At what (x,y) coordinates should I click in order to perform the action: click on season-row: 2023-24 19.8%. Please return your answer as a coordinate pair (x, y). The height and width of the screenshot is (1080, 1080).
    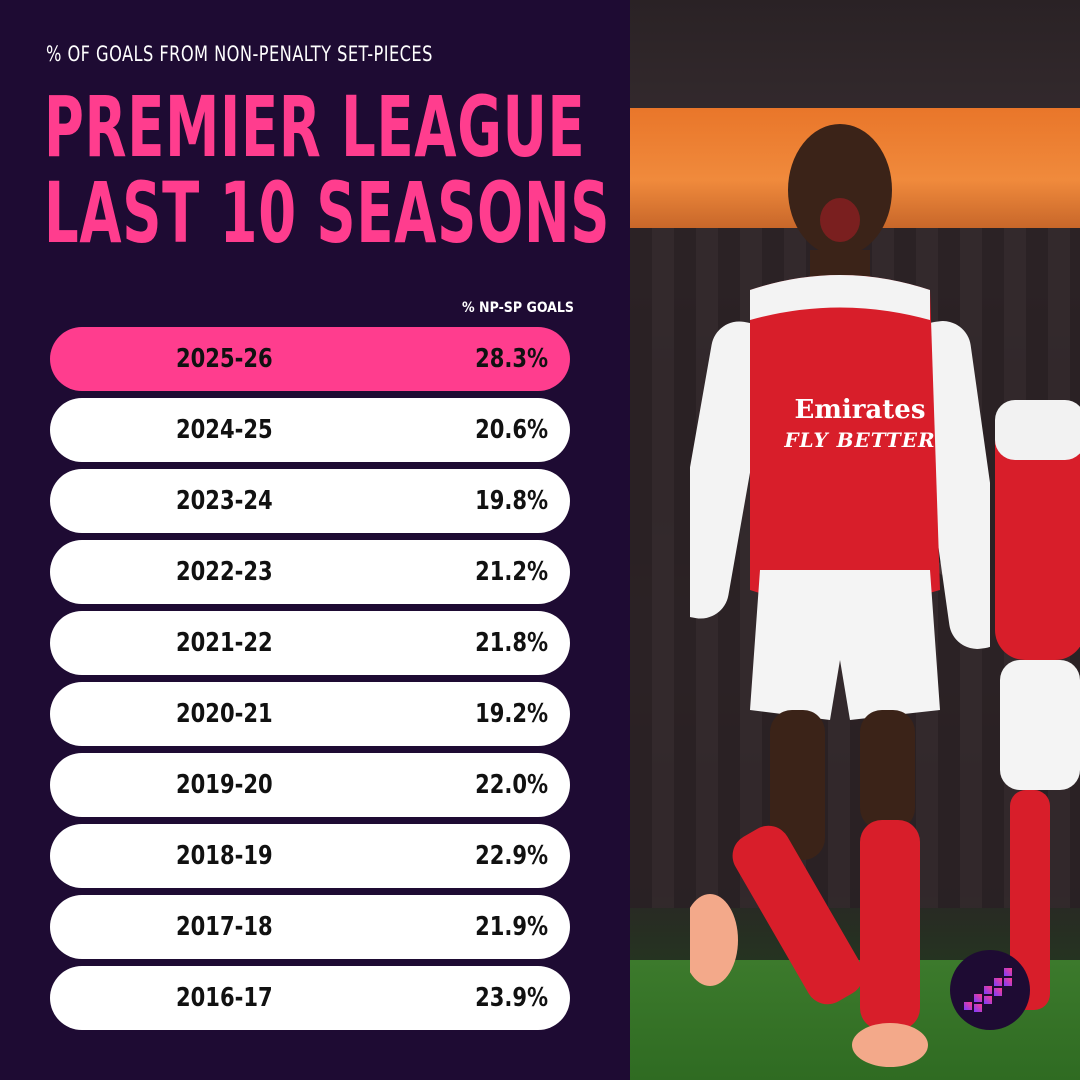
    Looking at the image, I should click on (310, 501).